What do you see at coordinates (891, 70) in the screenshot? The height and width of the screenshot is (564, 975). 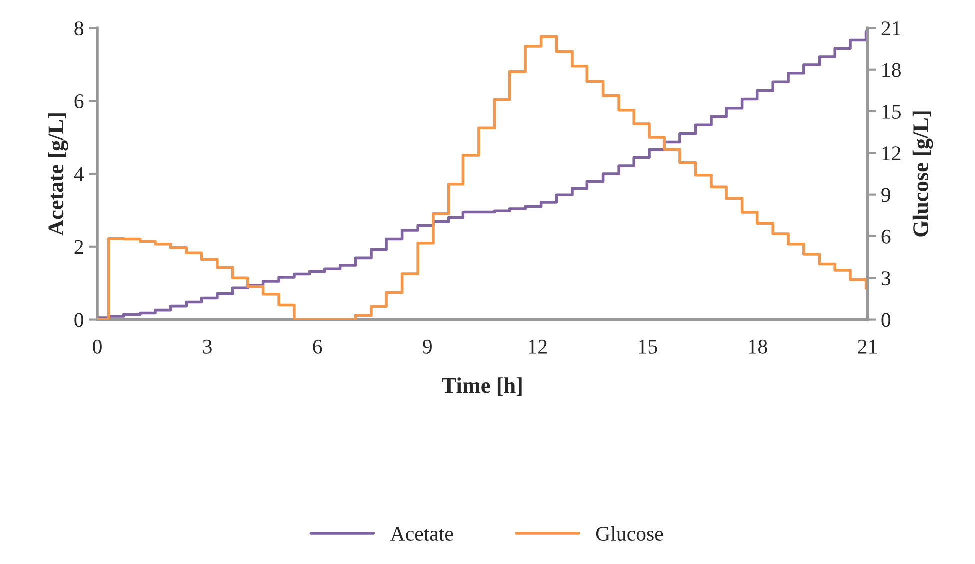 I see `y2-tick-label: 18` at bounding box center [891, 70].